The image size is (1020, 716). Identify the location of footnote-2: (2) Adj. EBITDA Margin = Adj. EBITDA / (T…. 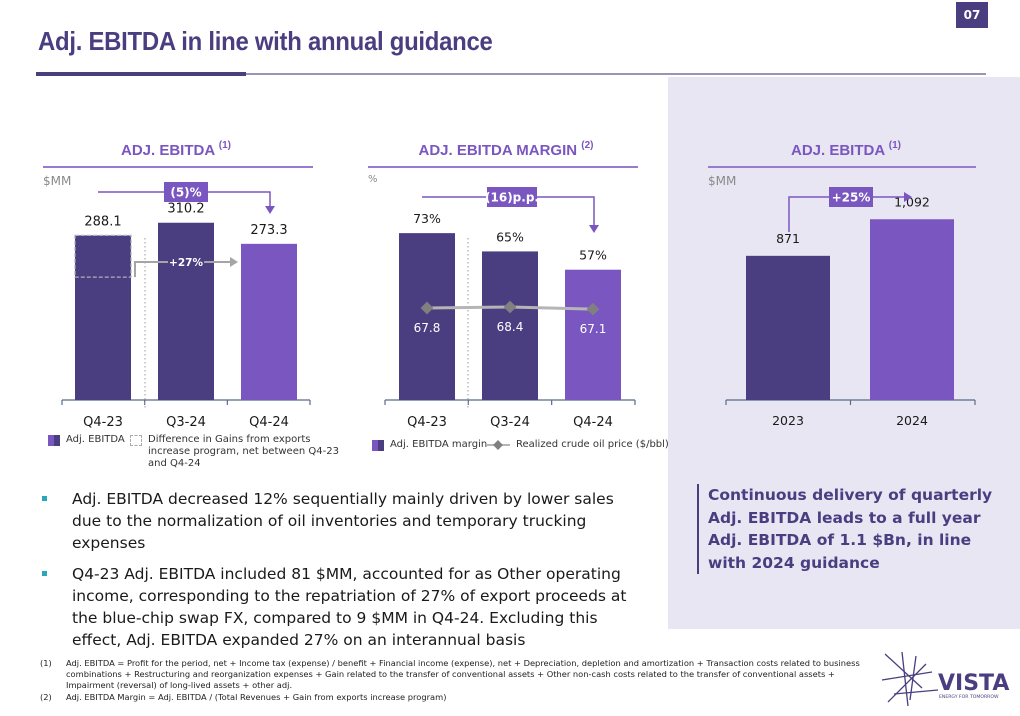
(455, 697).